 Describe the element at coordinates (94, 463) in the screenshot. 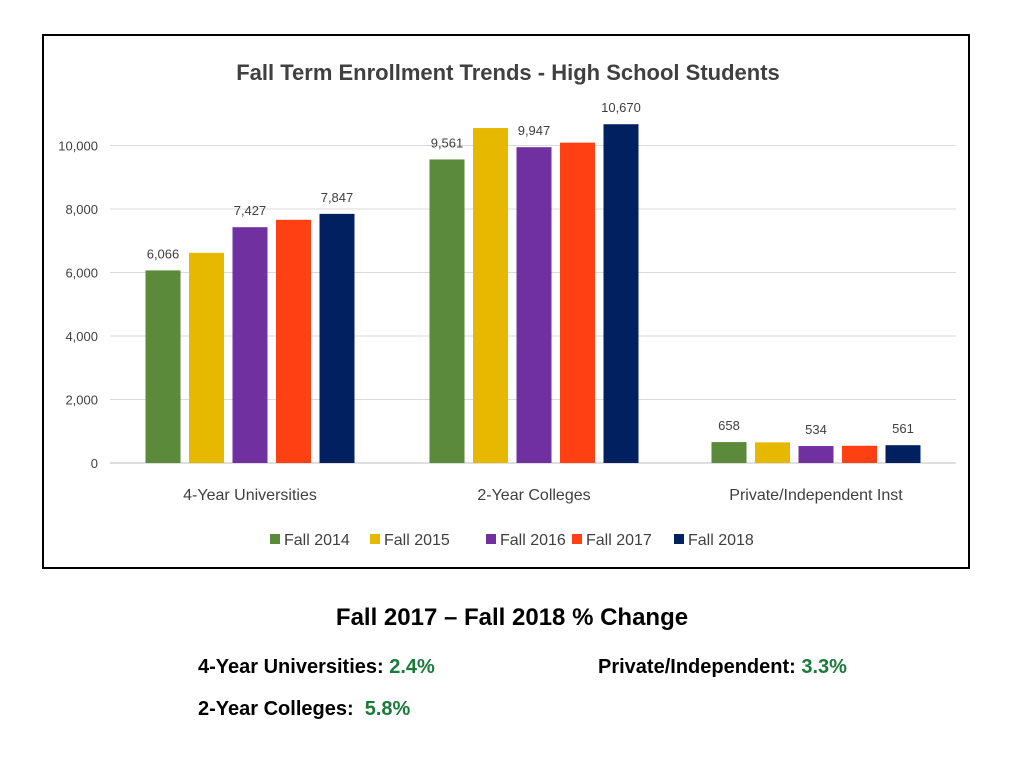

I see `y-tick-label: 0` at that location.